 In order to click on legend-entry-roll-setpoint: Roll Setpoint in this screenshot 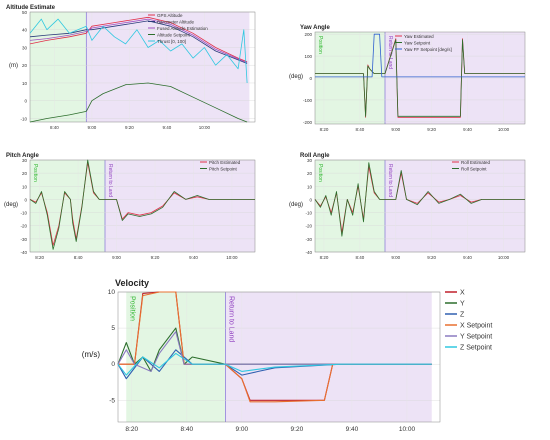, I will do `click(474, 168)`.